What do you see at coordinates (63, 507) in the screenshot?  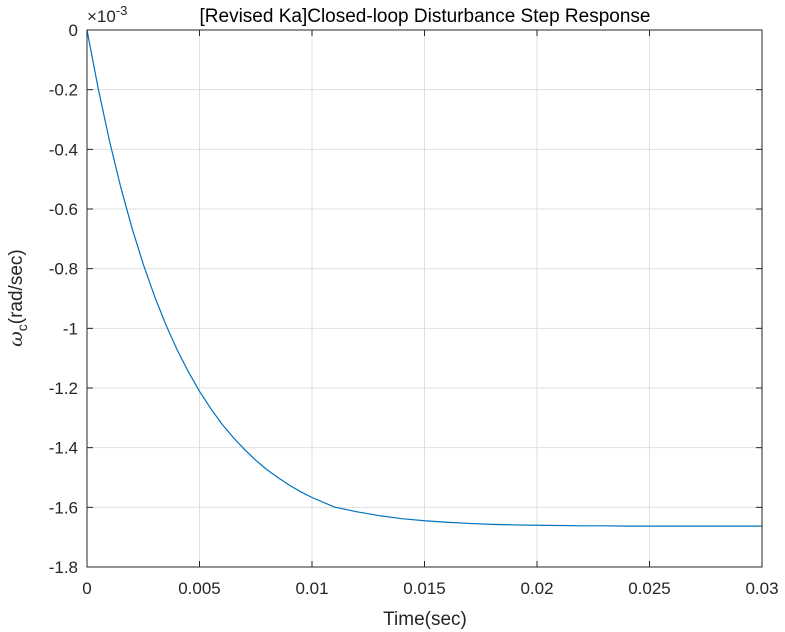 I see `y-tick-label: -1.6` at bounding box center [63, 507].